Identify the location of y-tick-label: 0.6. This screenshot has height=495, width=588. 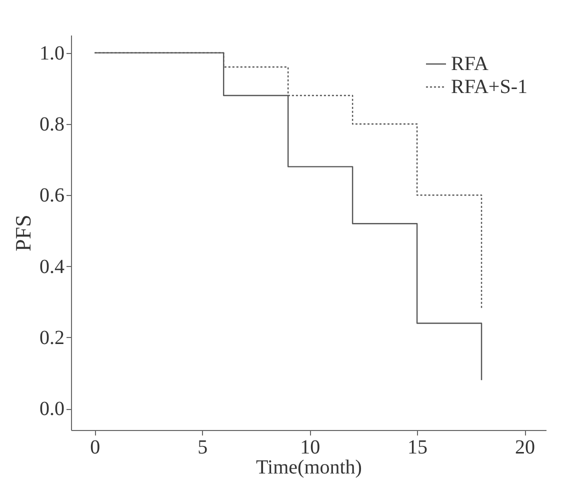
(52, 195).